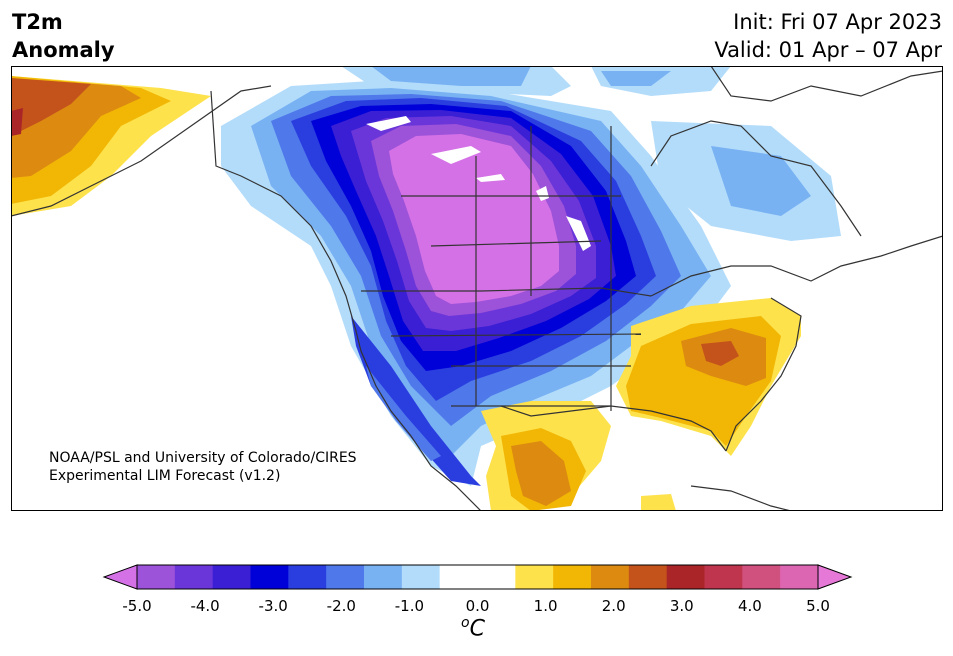  Describe the element at coordinates (111, 146) in the screenshot. I see `alaska-warm-region` at that location.